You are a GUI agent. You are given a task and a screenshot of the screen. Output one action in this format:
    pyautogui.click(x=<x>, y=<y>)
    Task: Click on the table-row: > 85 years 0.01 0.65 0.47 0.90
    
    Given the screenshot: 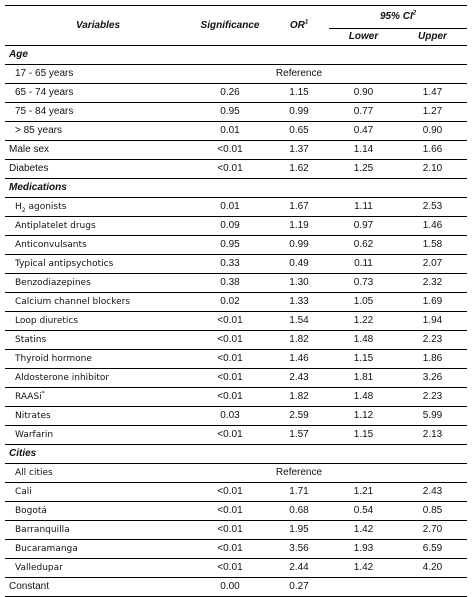 What is the action you would take?
    pyautogui.click(x=236, y=131)
    